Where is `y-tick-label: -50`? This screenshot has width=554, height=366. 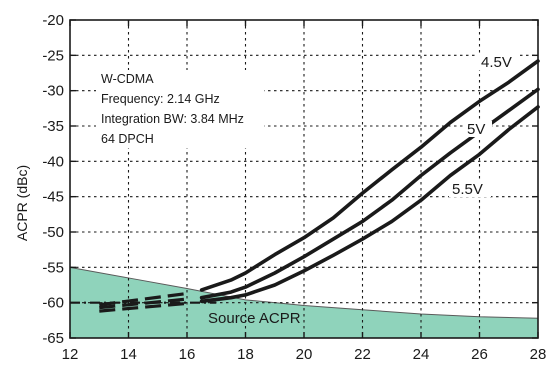 y-tick-label: -50 is located at coordinates (53, 232).